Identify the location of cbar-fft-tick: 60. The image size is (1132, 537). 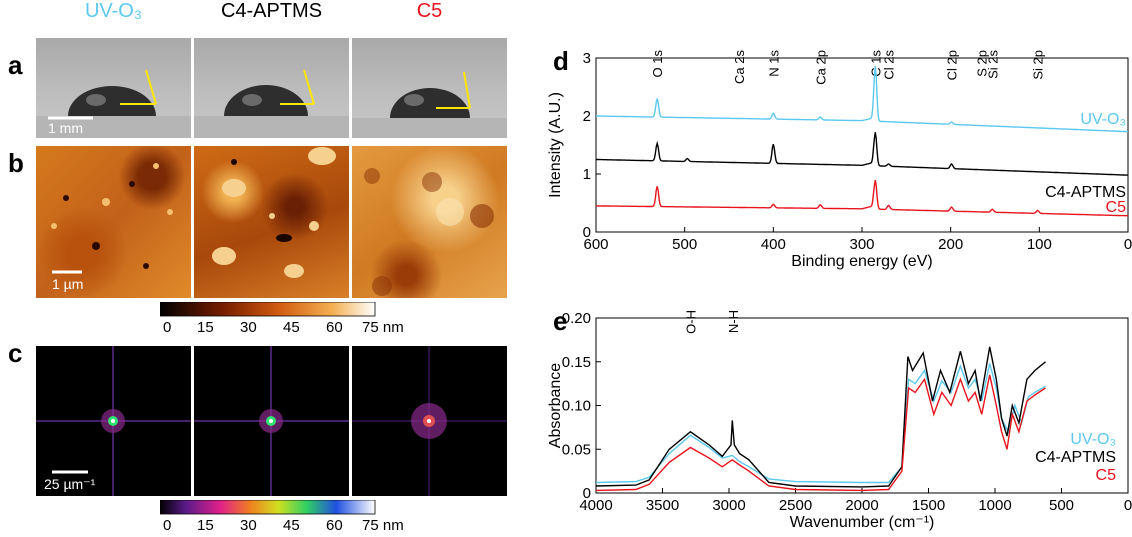
(334, 525).